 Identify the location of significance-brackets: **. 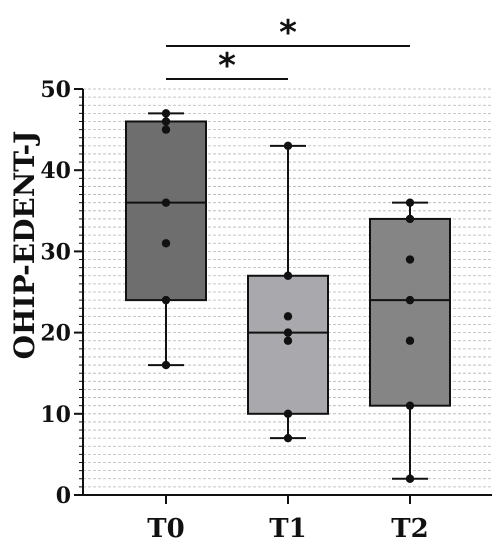
(288, 49).